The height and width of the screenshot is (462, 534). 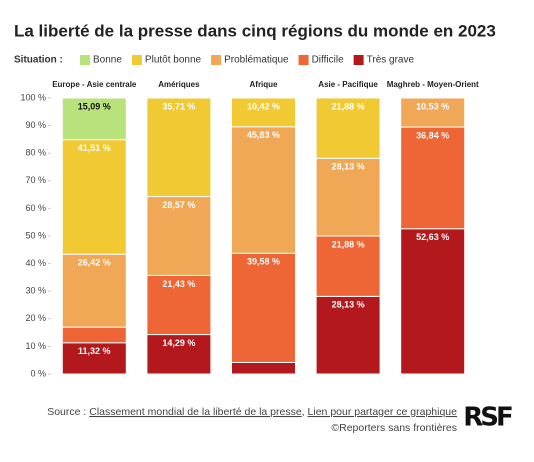 I want to click on logo: RSF, so click(x=487, y=418).